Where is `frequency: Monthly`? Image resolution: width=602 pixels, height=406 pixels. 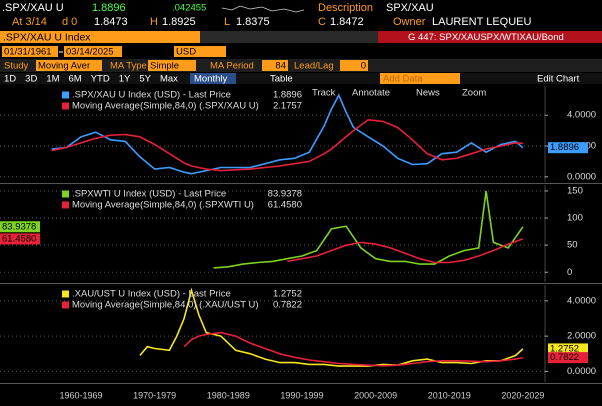 frequency: Monthly is located at coordinates (211, 79).